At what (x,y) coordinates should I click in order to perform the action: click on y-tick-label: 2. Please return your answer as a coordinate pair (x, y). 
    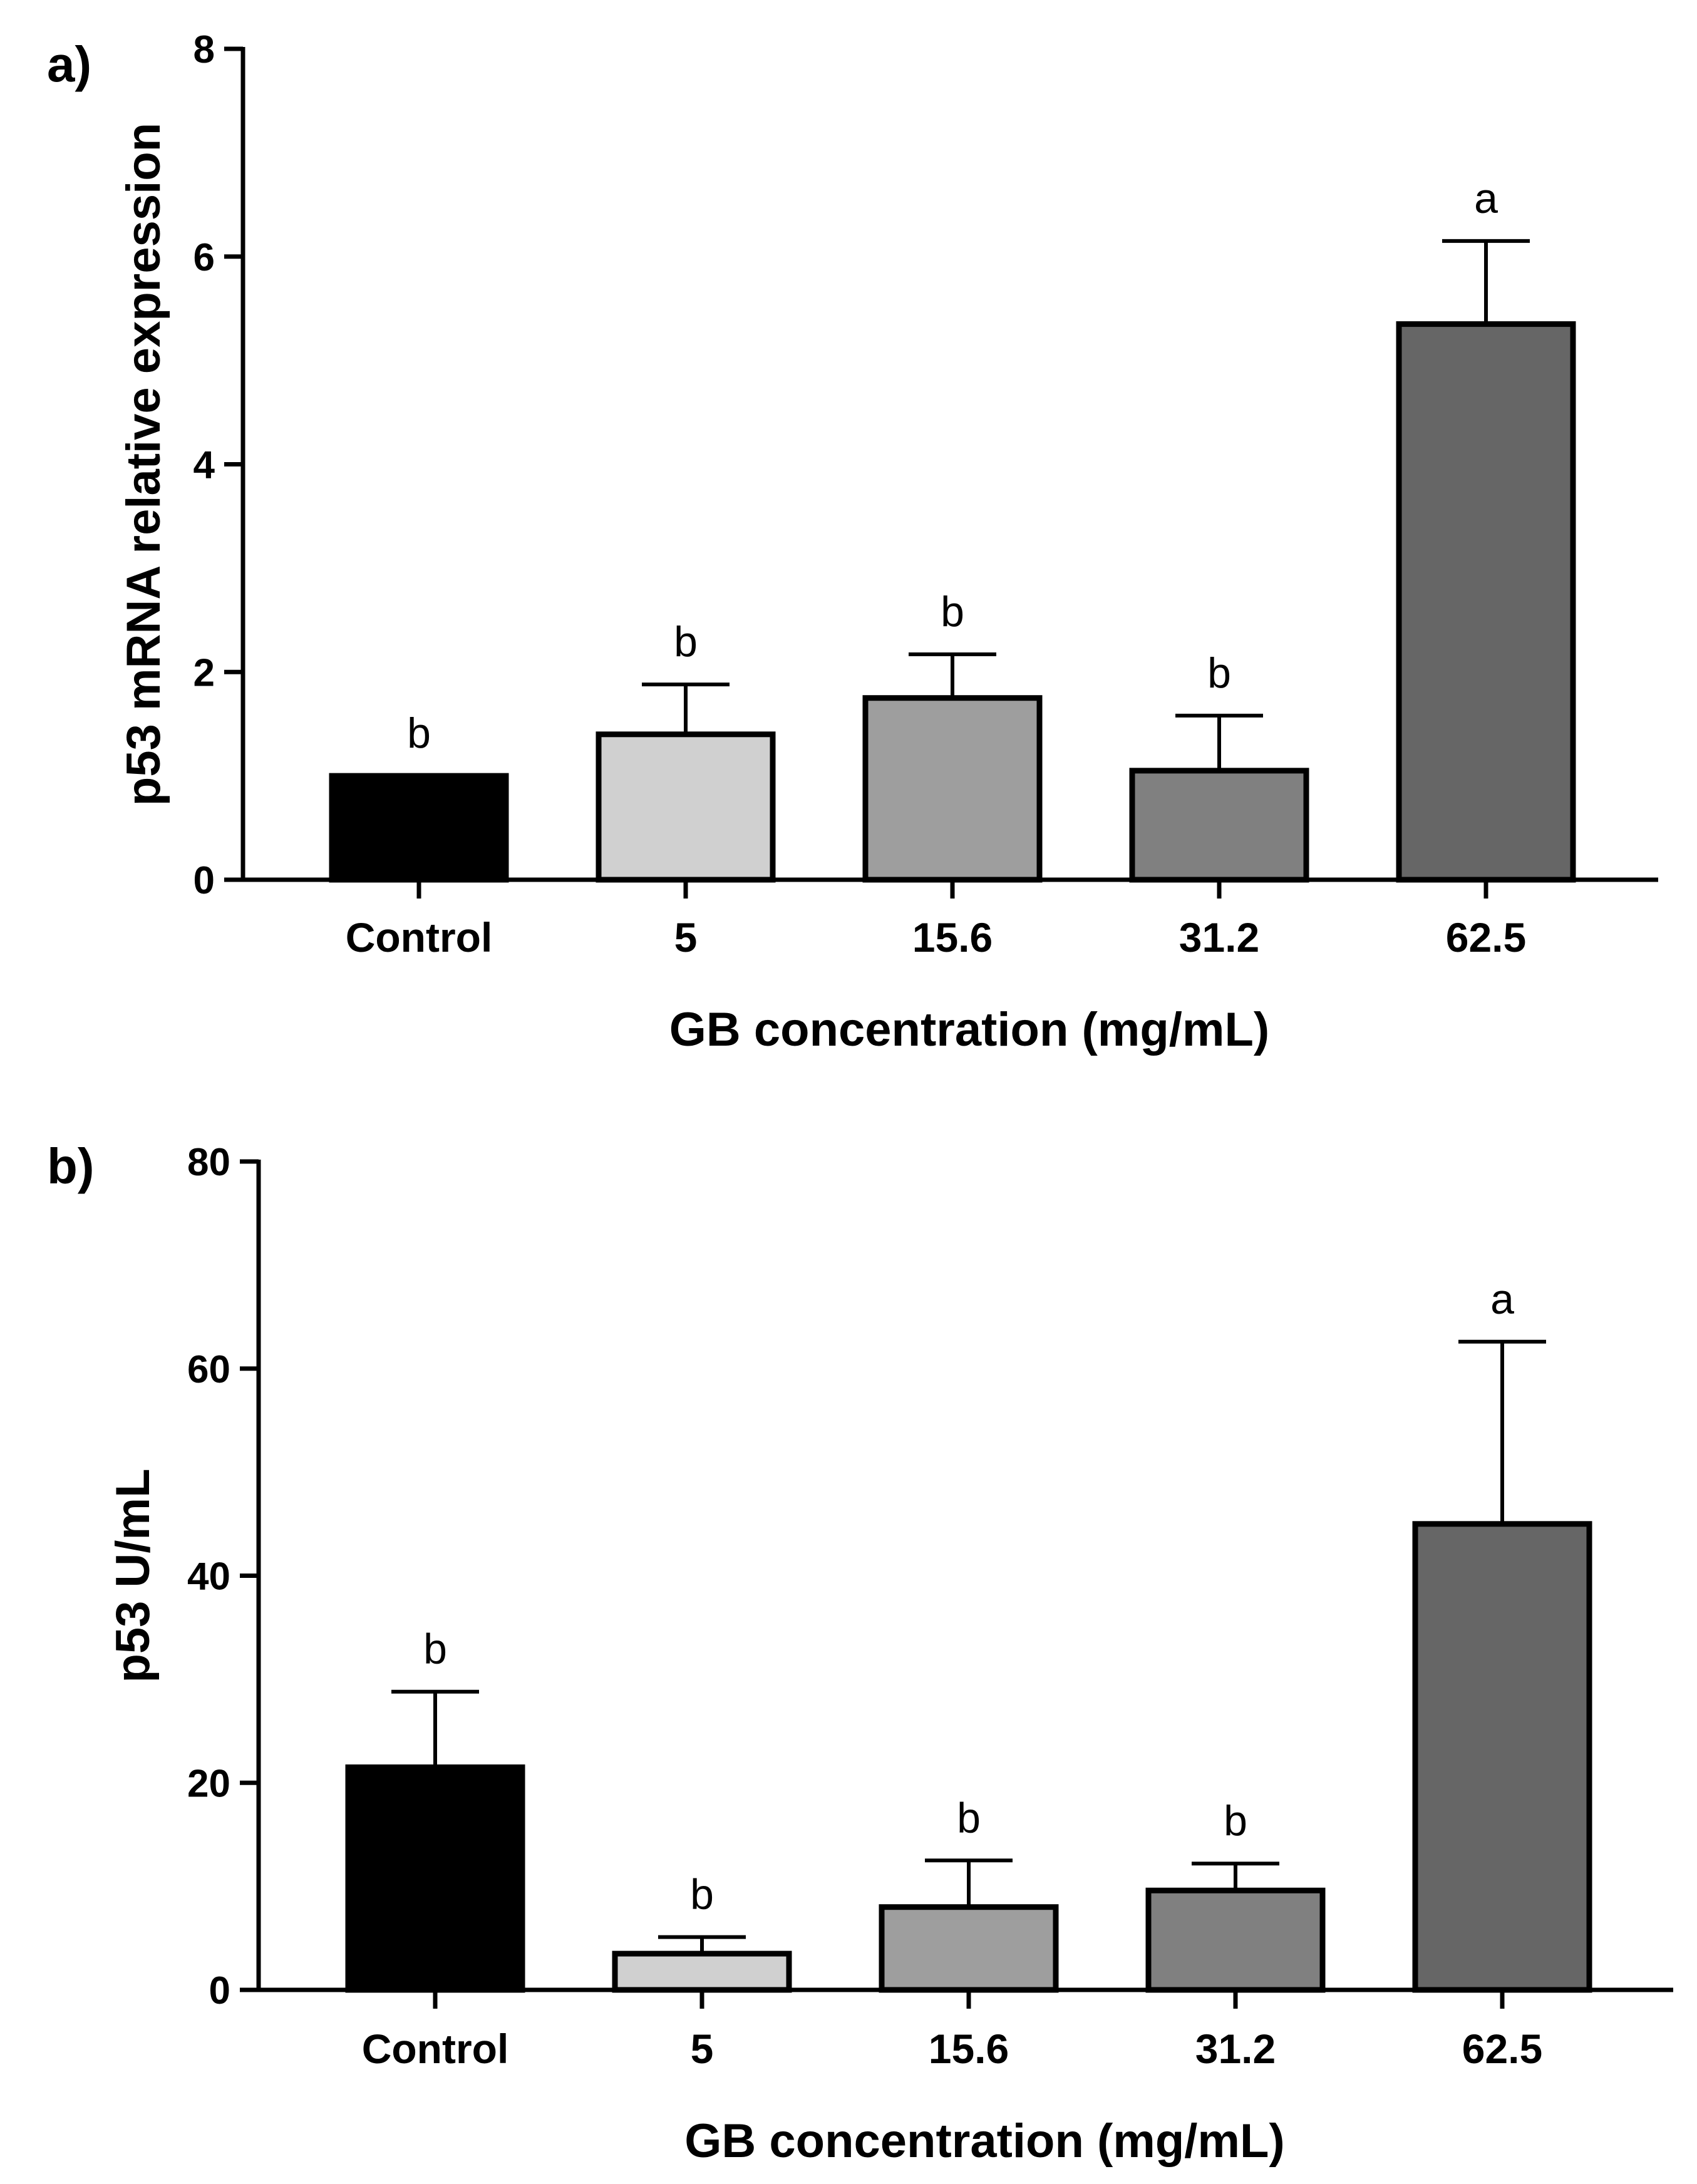
    Looking at the image, I should click on (204, 672).